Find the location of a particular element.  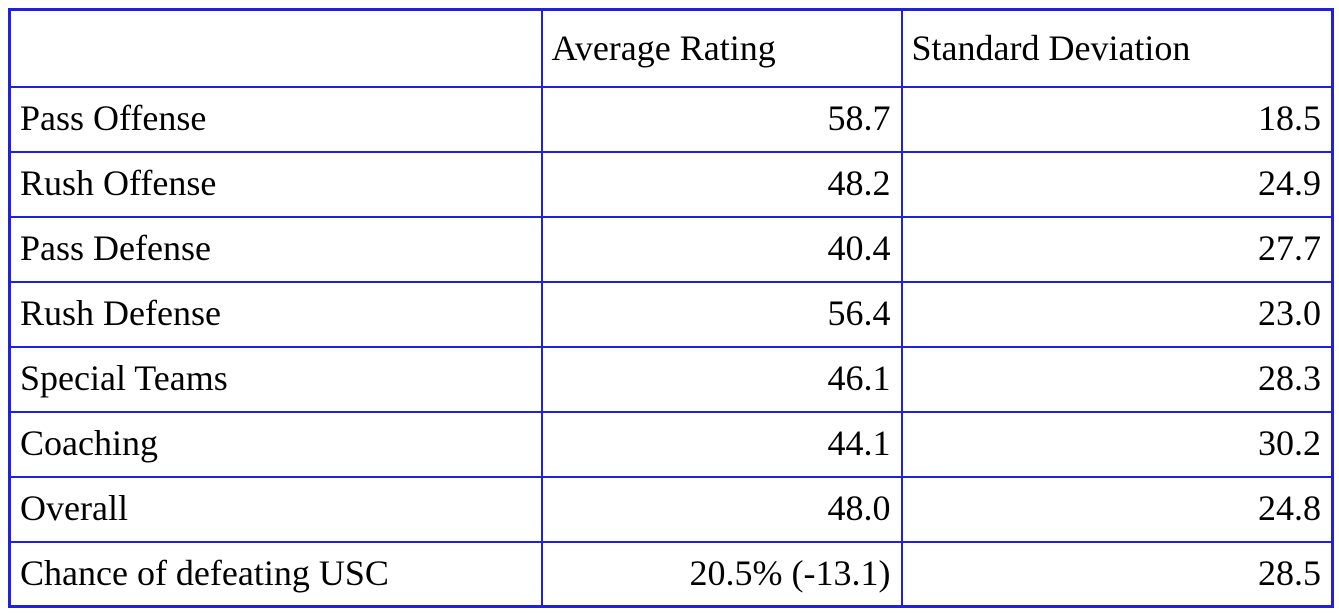

row-label: Chance of defeating USC is located at coordinates (275, 574).